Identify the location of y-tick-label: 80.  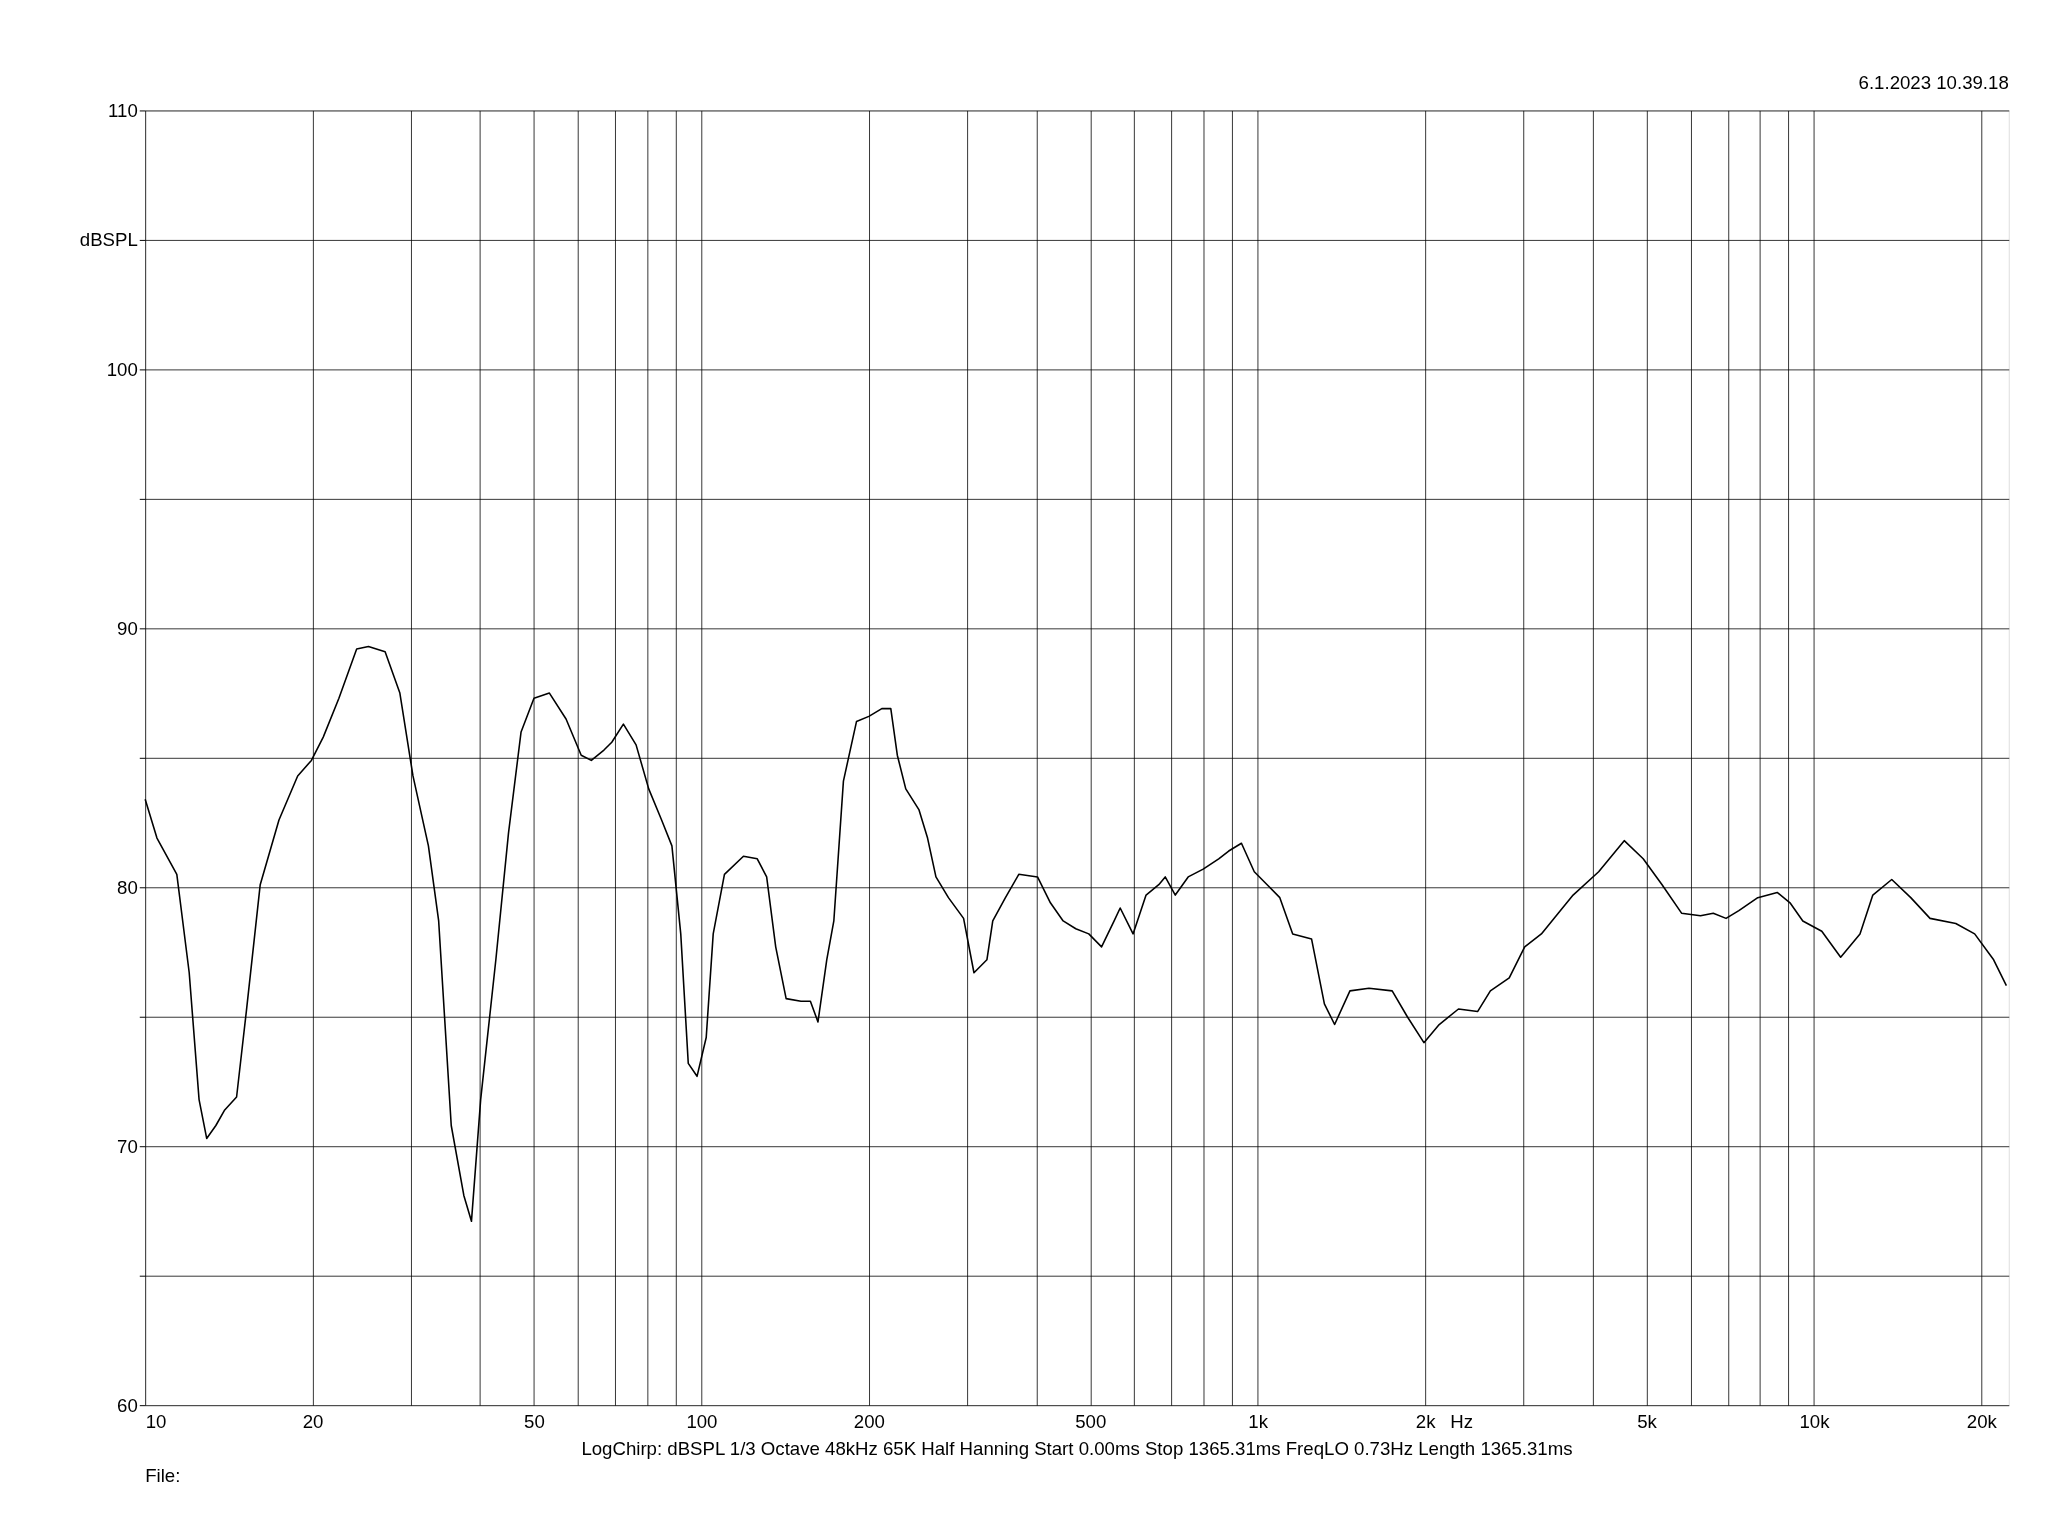
(127, 887).